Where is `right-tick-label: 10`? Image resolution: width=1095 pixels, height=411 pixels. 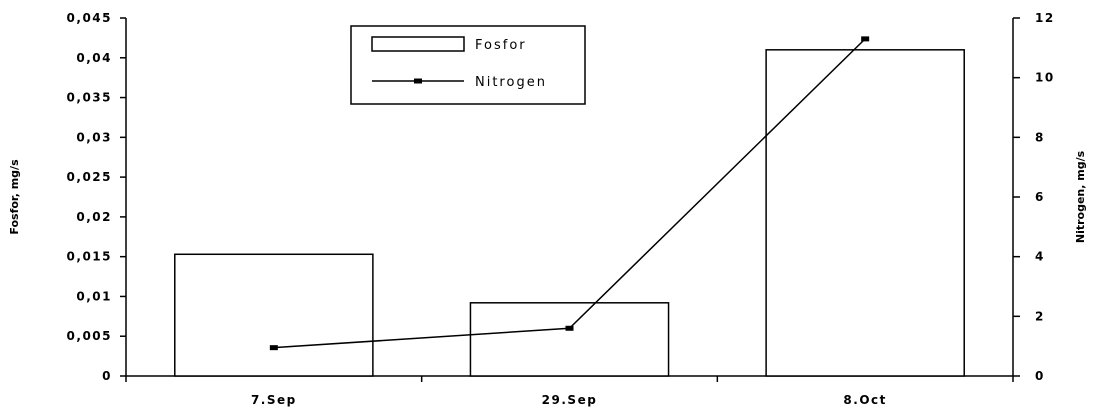 right-tick-label: 10 is located at coordinates (1045, 78).